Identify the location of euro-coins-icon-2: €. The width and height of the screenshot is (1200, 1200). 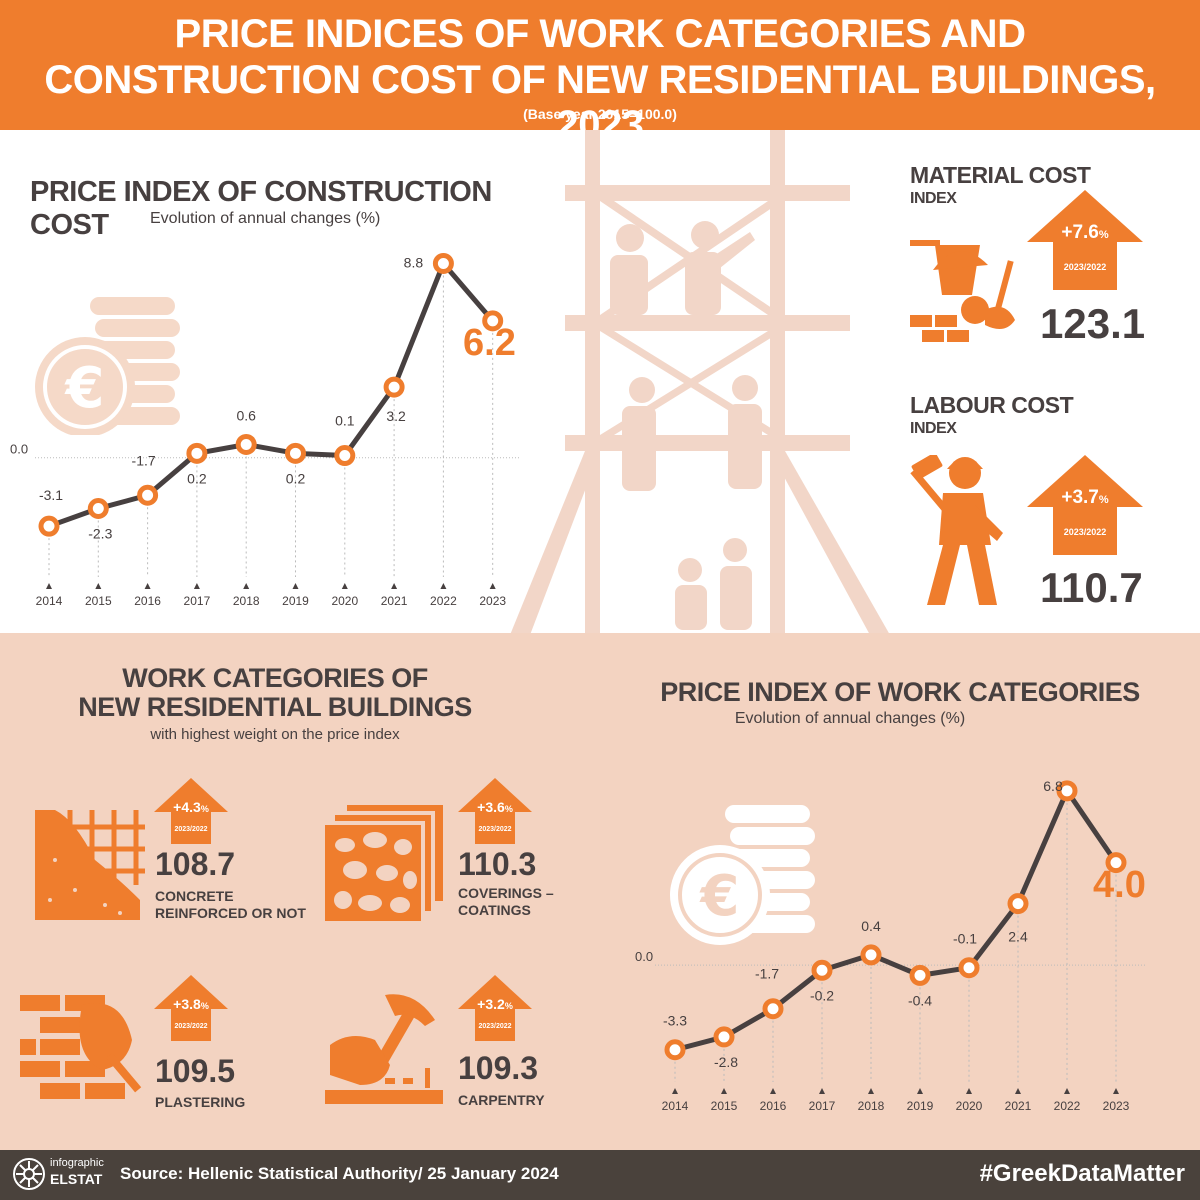
(742, 875).